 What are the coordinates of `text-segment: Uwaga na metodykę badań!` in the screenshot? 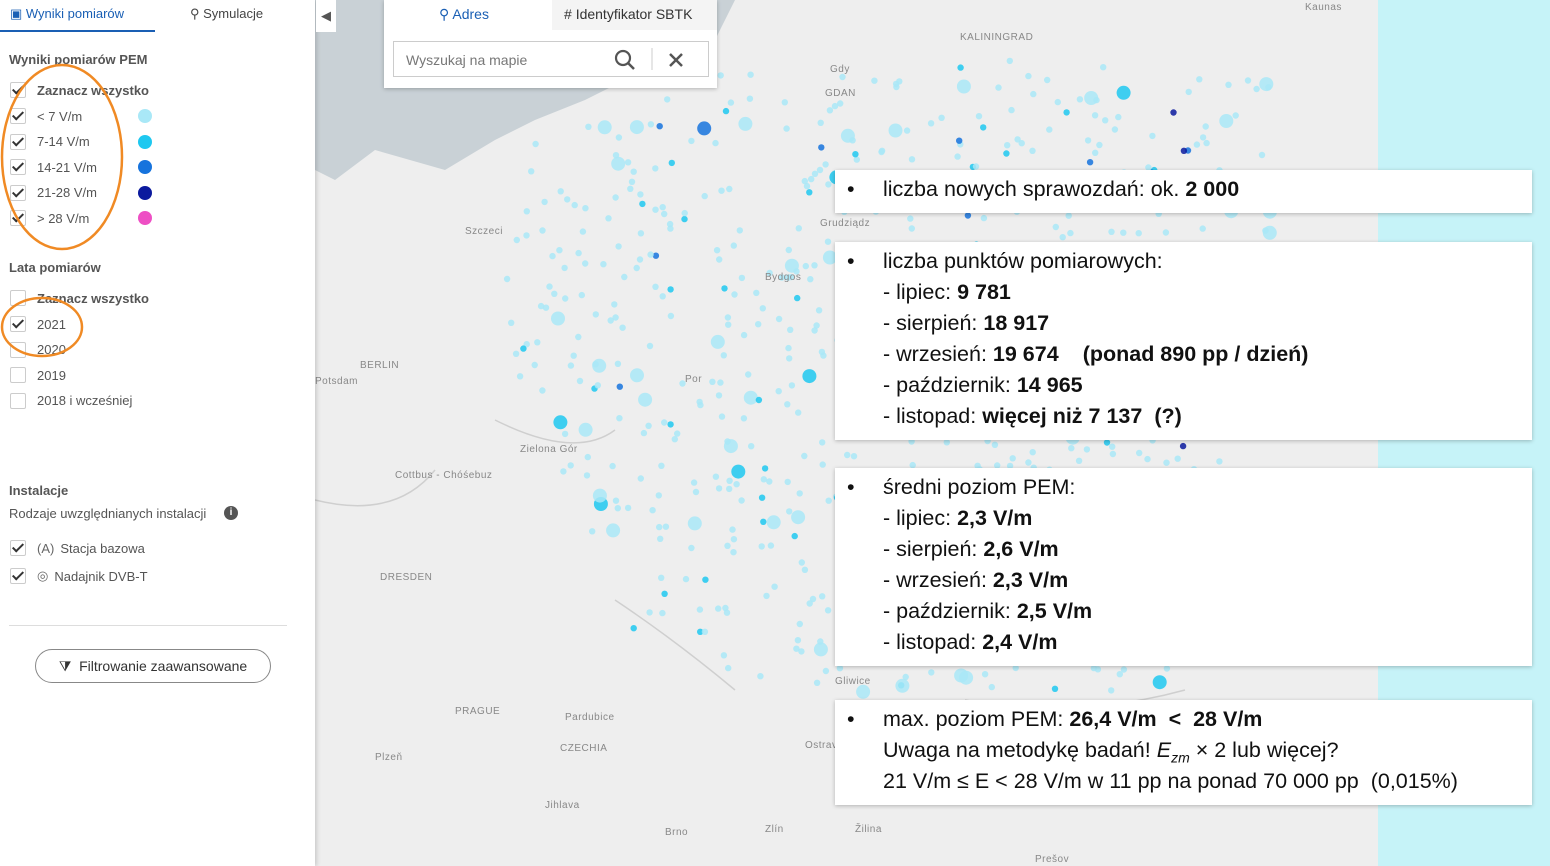 It's located at (1020, 750).